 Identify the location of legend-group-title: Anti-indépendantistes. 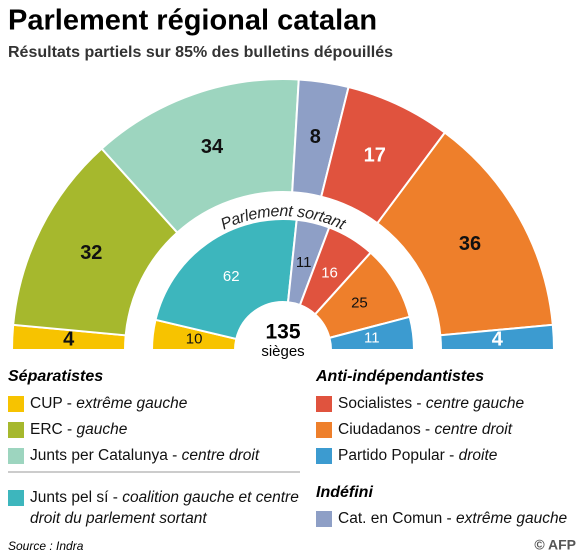
(400, 376).